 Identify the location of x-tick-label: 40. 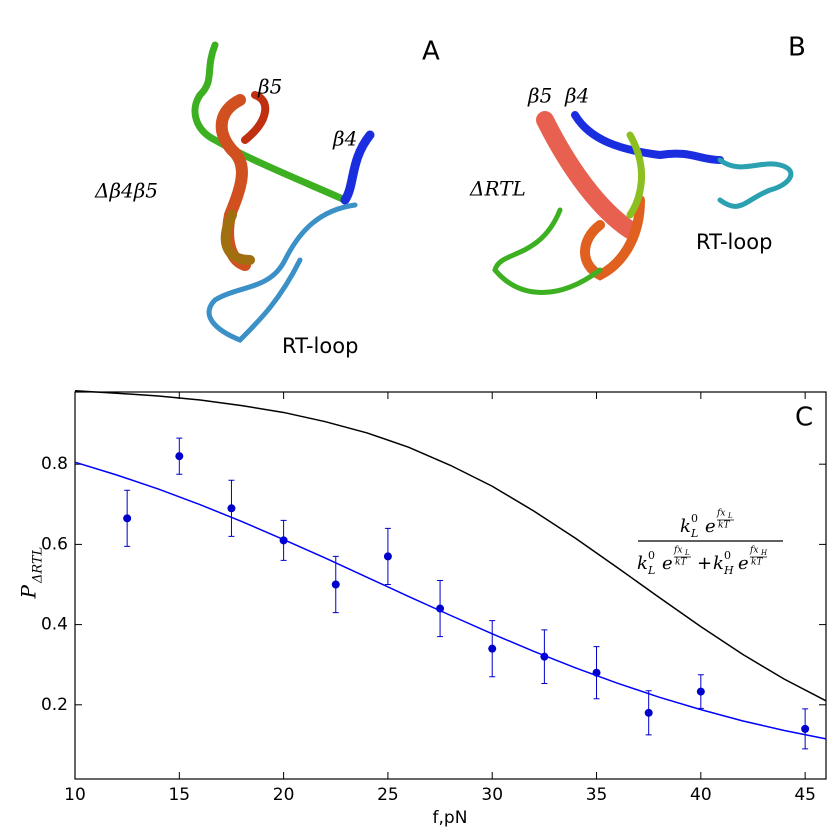
(701, 795).